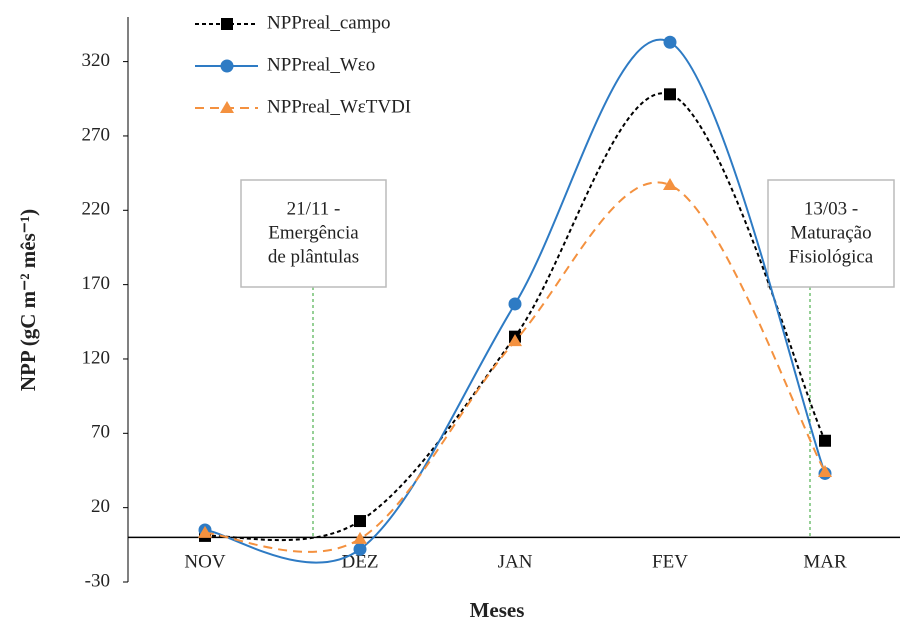  I want to click on y-tick-label: 120, so click(96, 357).